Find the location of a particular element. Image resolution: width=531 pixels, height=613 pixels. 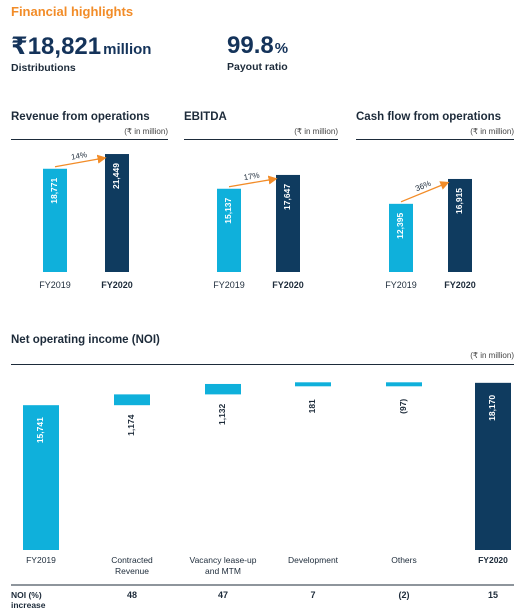

kpi-distributions-value: ₹18,821 million is located at coordinates (81, 46).